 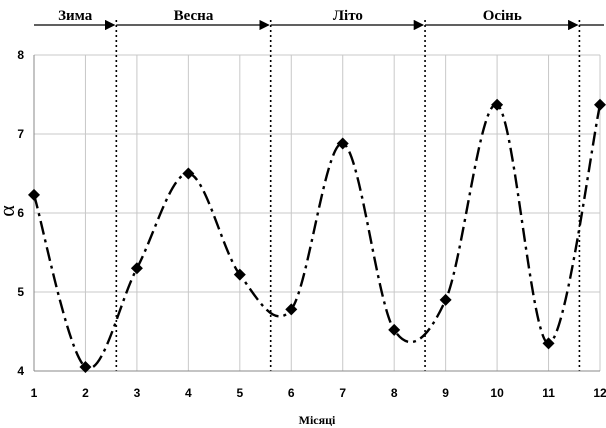 I want to click on x-tick-label: 6, so click(x=291, y=393).